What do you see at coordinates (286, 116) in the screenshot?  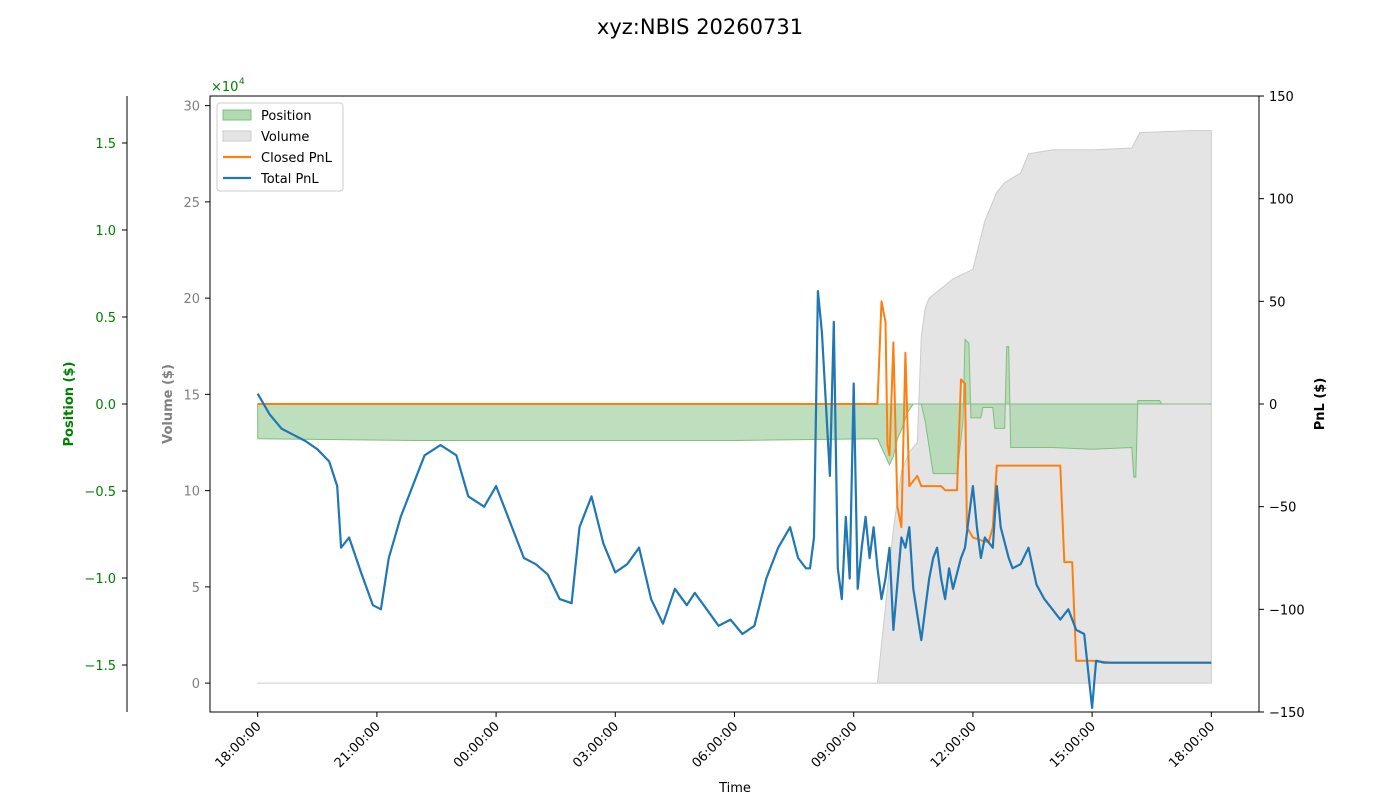 I see `legend-label: Position` at bounding box center [286, 116].